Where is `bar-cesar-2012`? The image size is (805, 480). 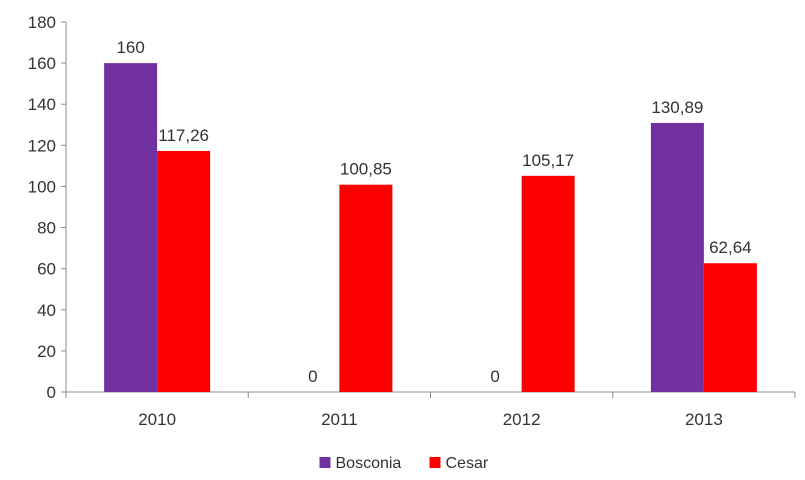 bar-cesar-2012 is located at coordinates (548, 283).